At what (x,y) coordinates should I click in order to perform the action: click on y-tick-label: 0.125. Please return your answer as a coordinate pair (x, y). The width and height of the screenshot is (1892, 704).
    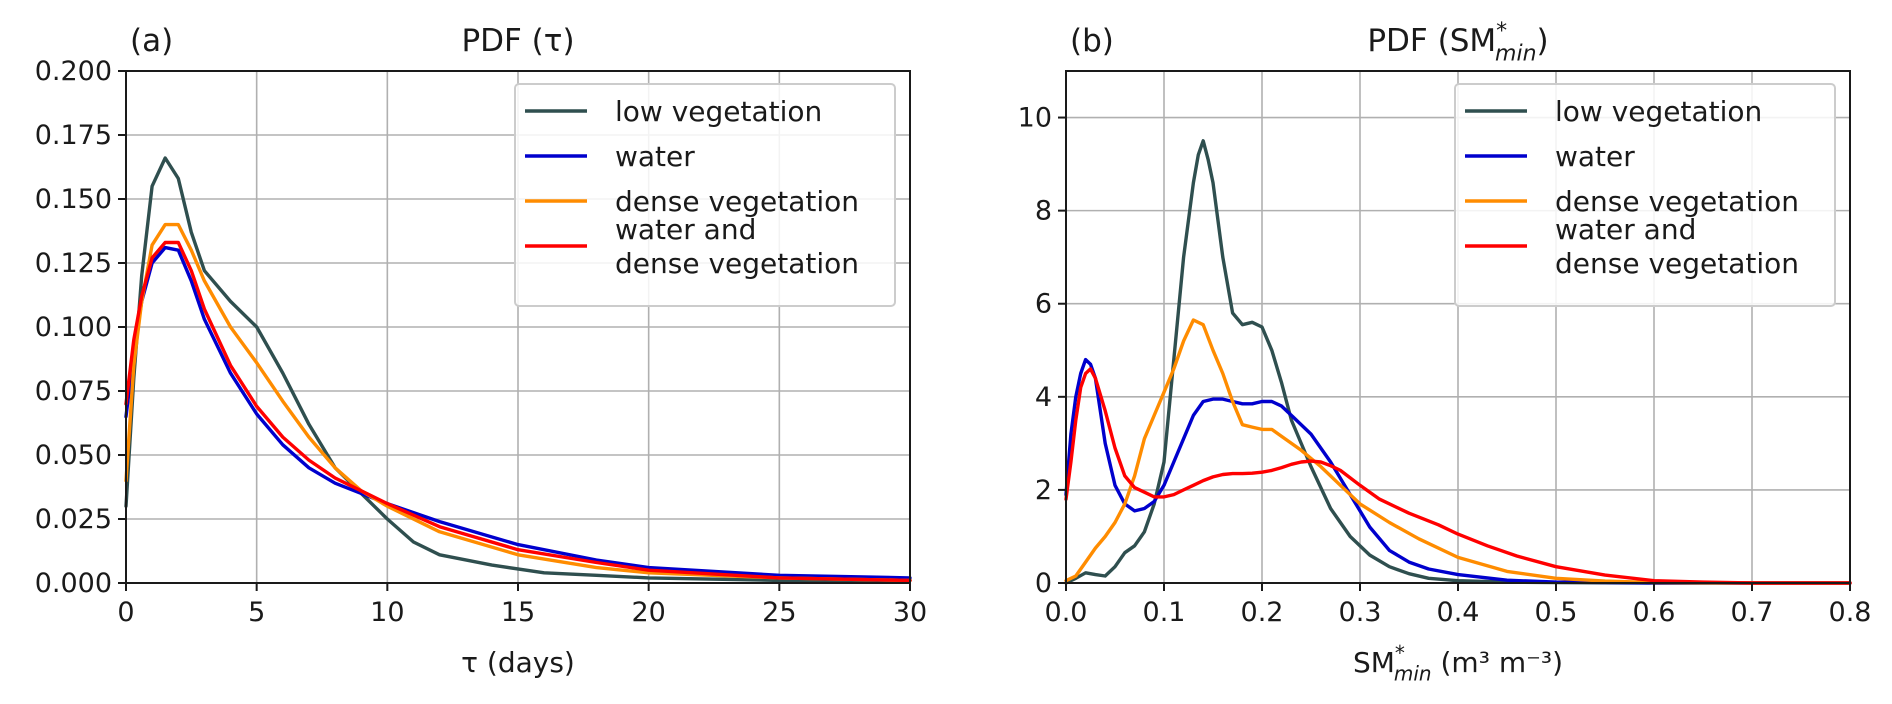
    Looking at the image, I should click on (73, 263).